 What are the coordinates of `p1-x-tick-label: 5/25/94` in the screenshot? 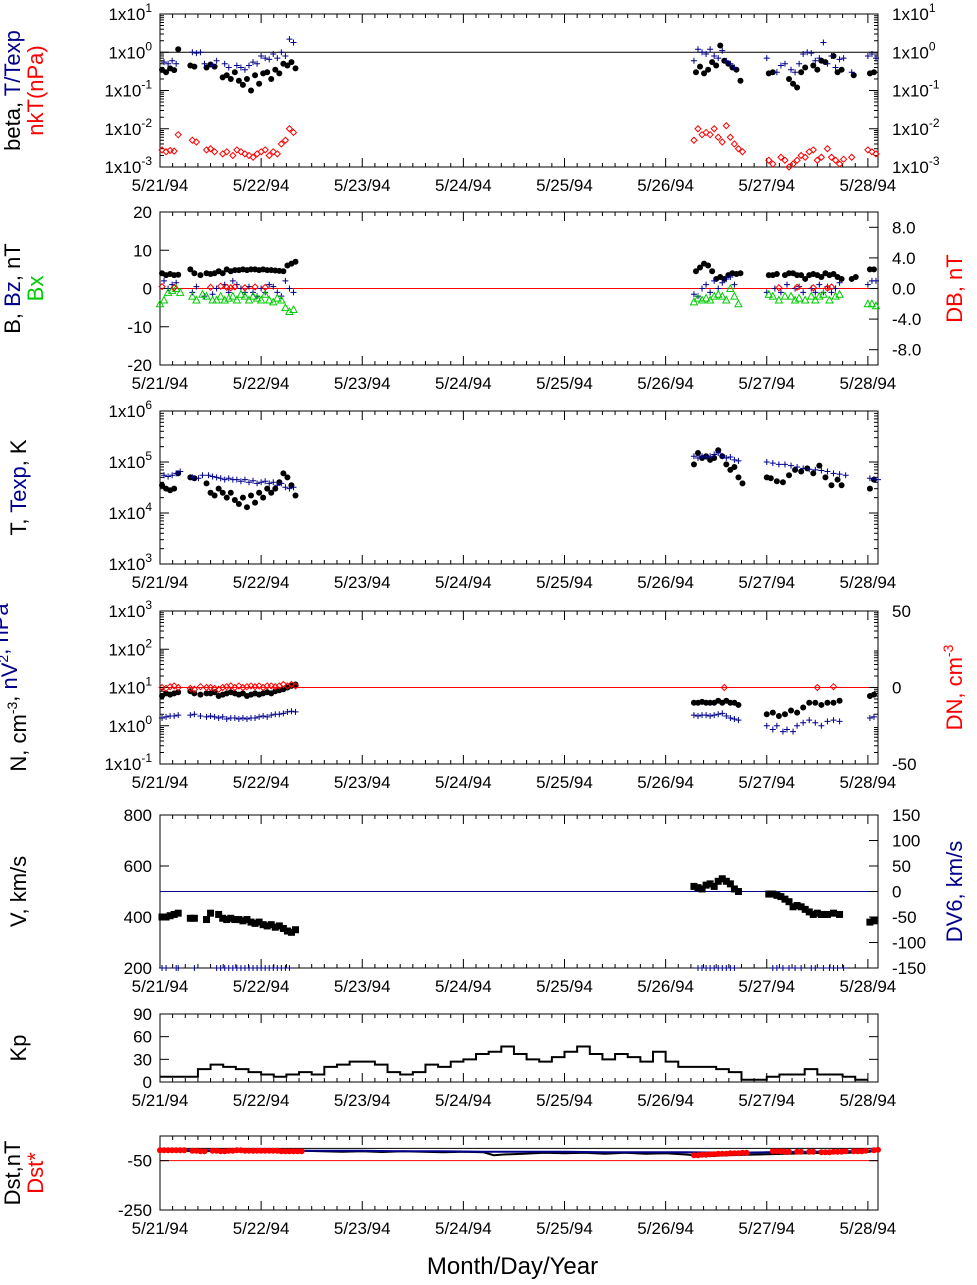 It's located at (564, 185).